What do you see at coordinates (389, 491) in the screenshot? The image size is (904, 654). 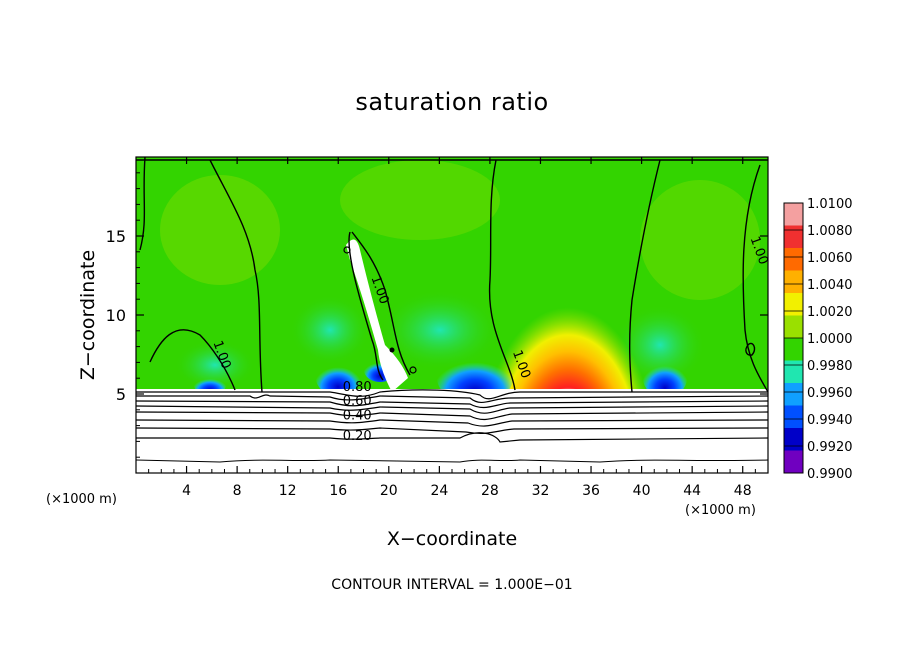 I see `x-tick-label: 20` at bounding box center [389, 491].